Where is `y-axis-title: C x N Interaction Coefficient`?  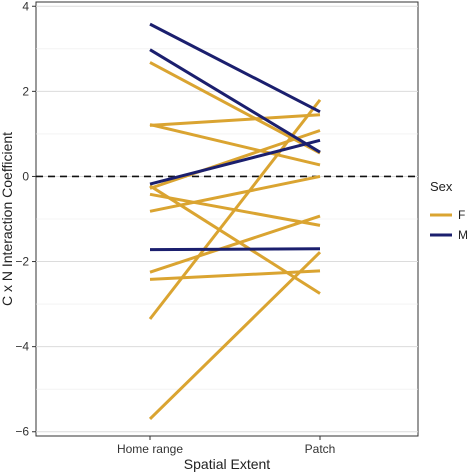 y-axis-title: C x N Interaction Coefficient is located at coordinates (7, 219).